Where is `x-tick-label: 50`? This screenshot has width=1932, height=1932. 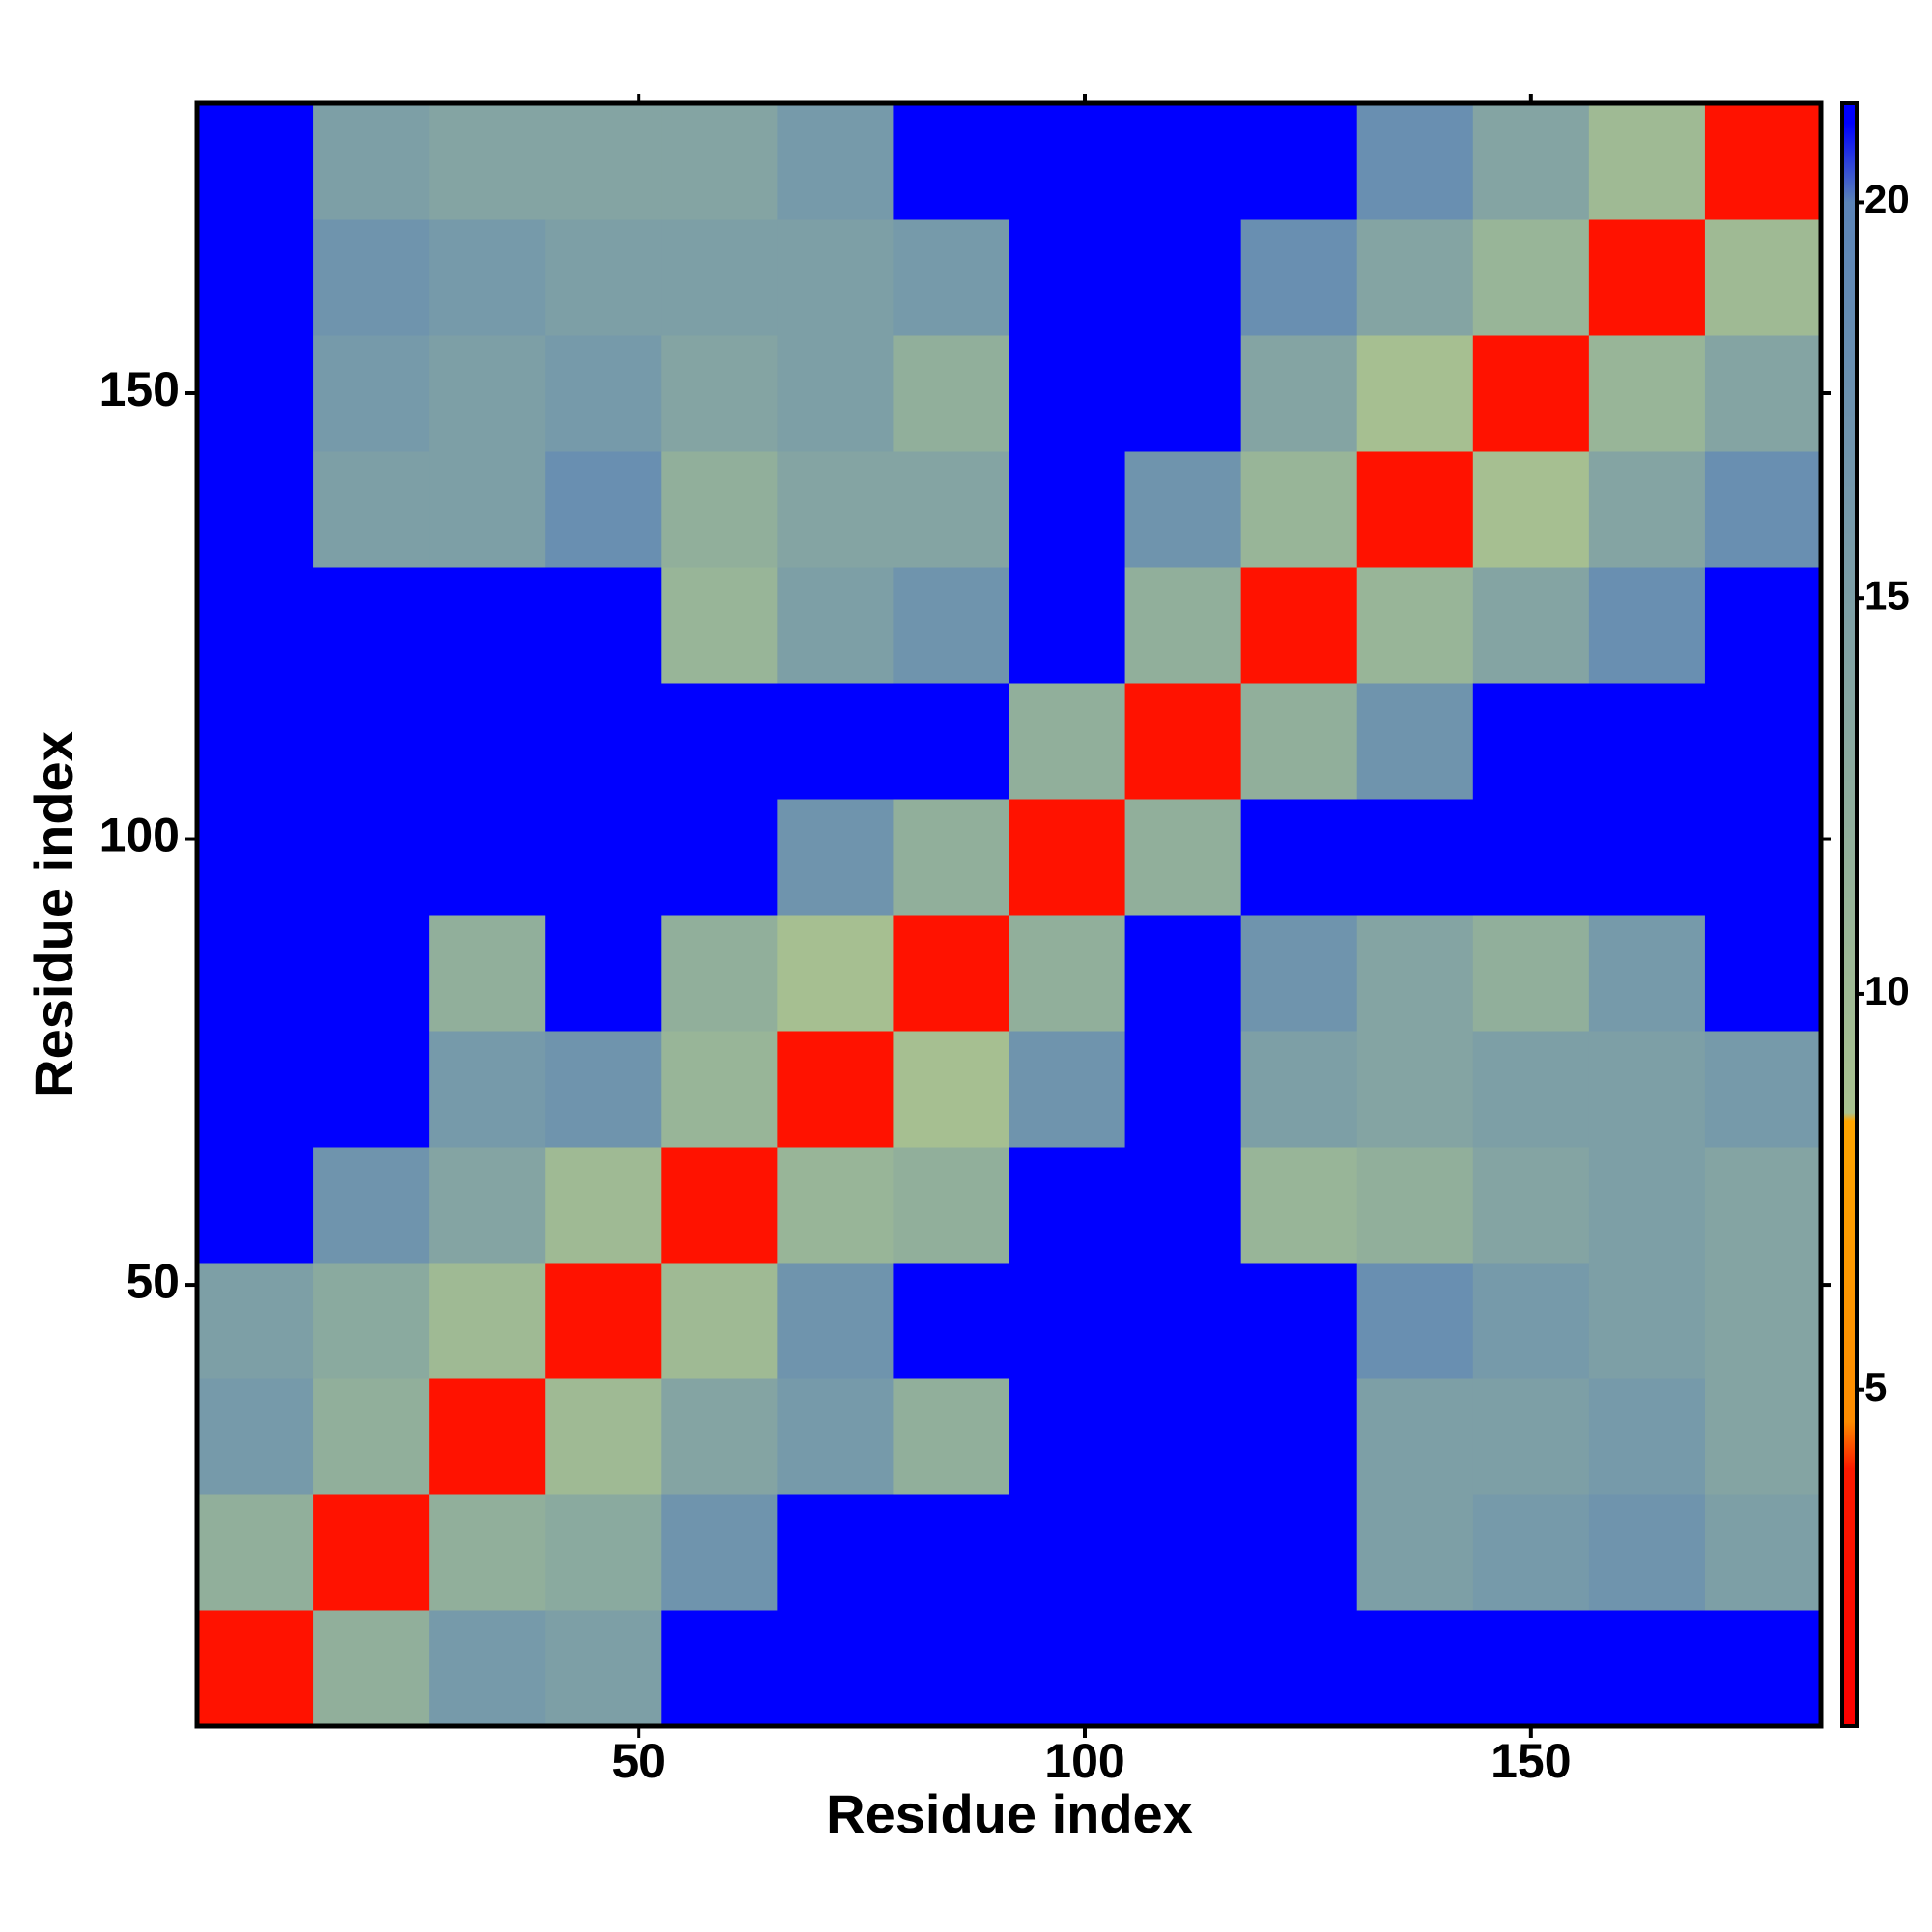
x-tick-label: 50 is located at coordinates (638, 1761).